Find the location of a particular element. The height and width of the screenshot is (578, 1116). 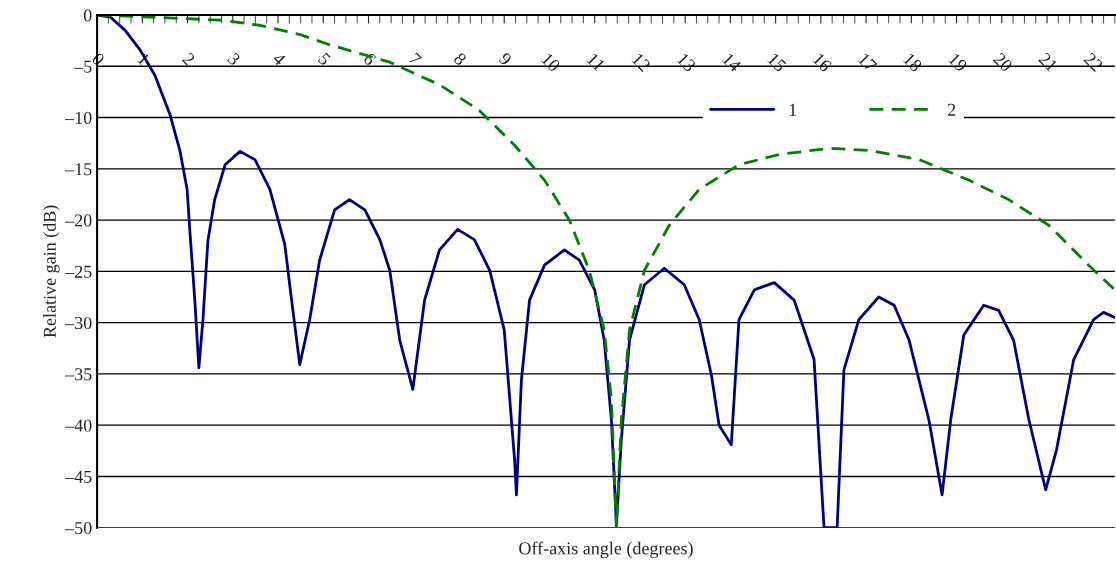

x-tick-label: 3 is located at coordinates (234, 59).